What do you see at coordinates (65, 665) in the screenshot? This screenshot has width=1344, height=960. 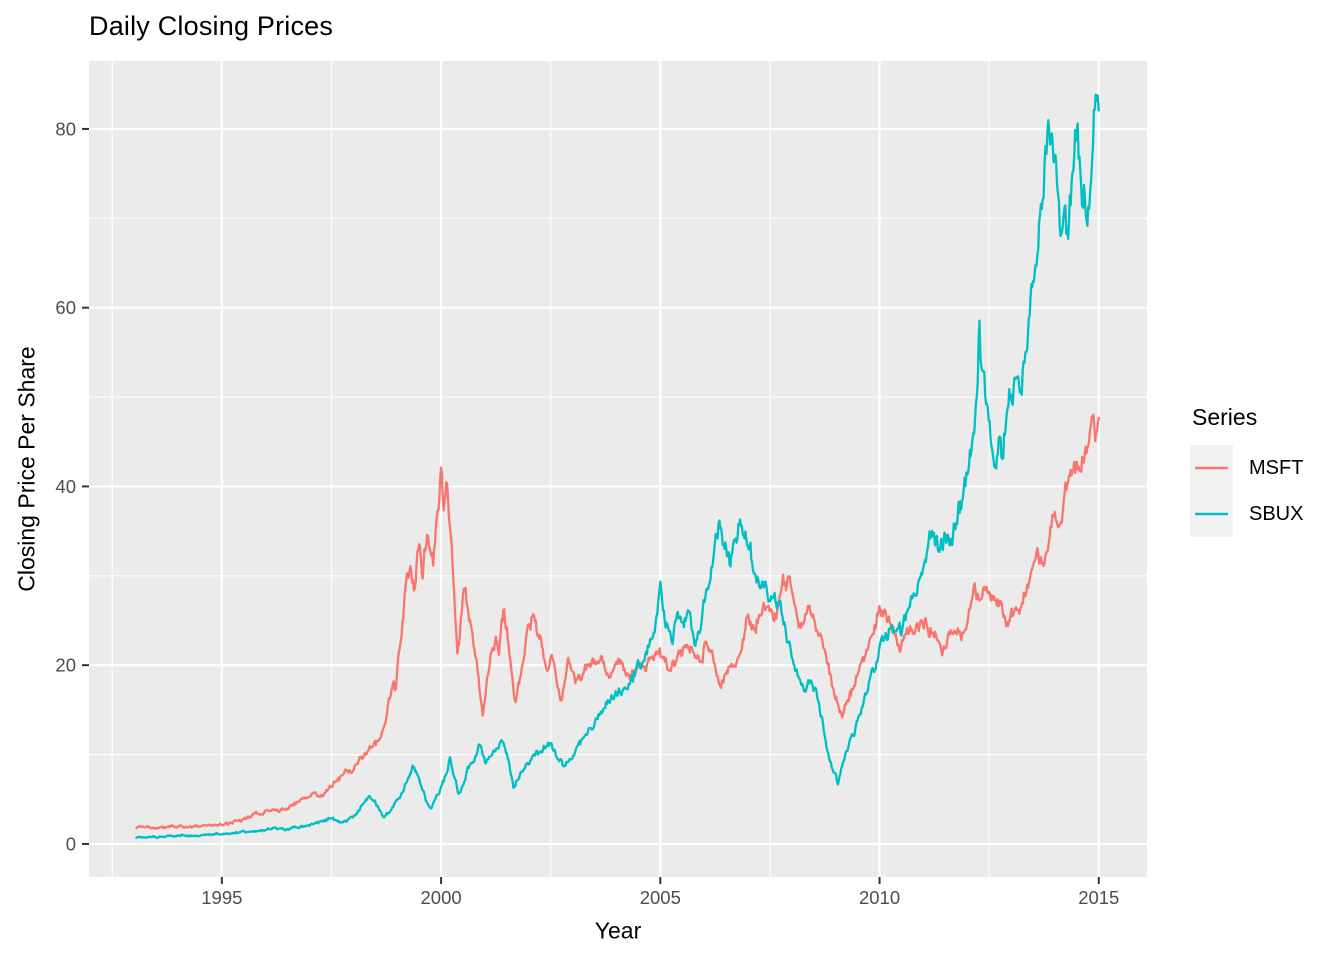 I see `y-tick-label: 20` at bounding box center [65, 665].